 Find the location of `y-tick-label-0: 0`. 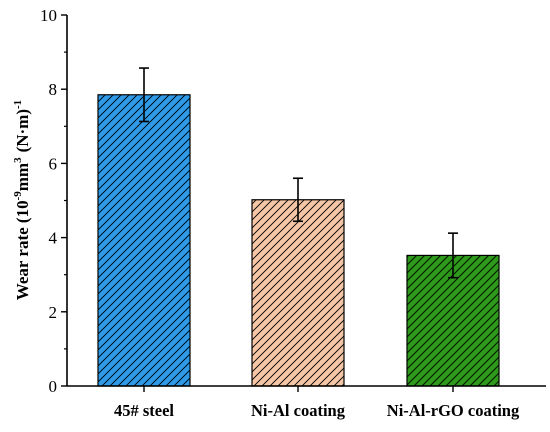

y-tick-label-0: 0 is located at coordinates (53, 386).